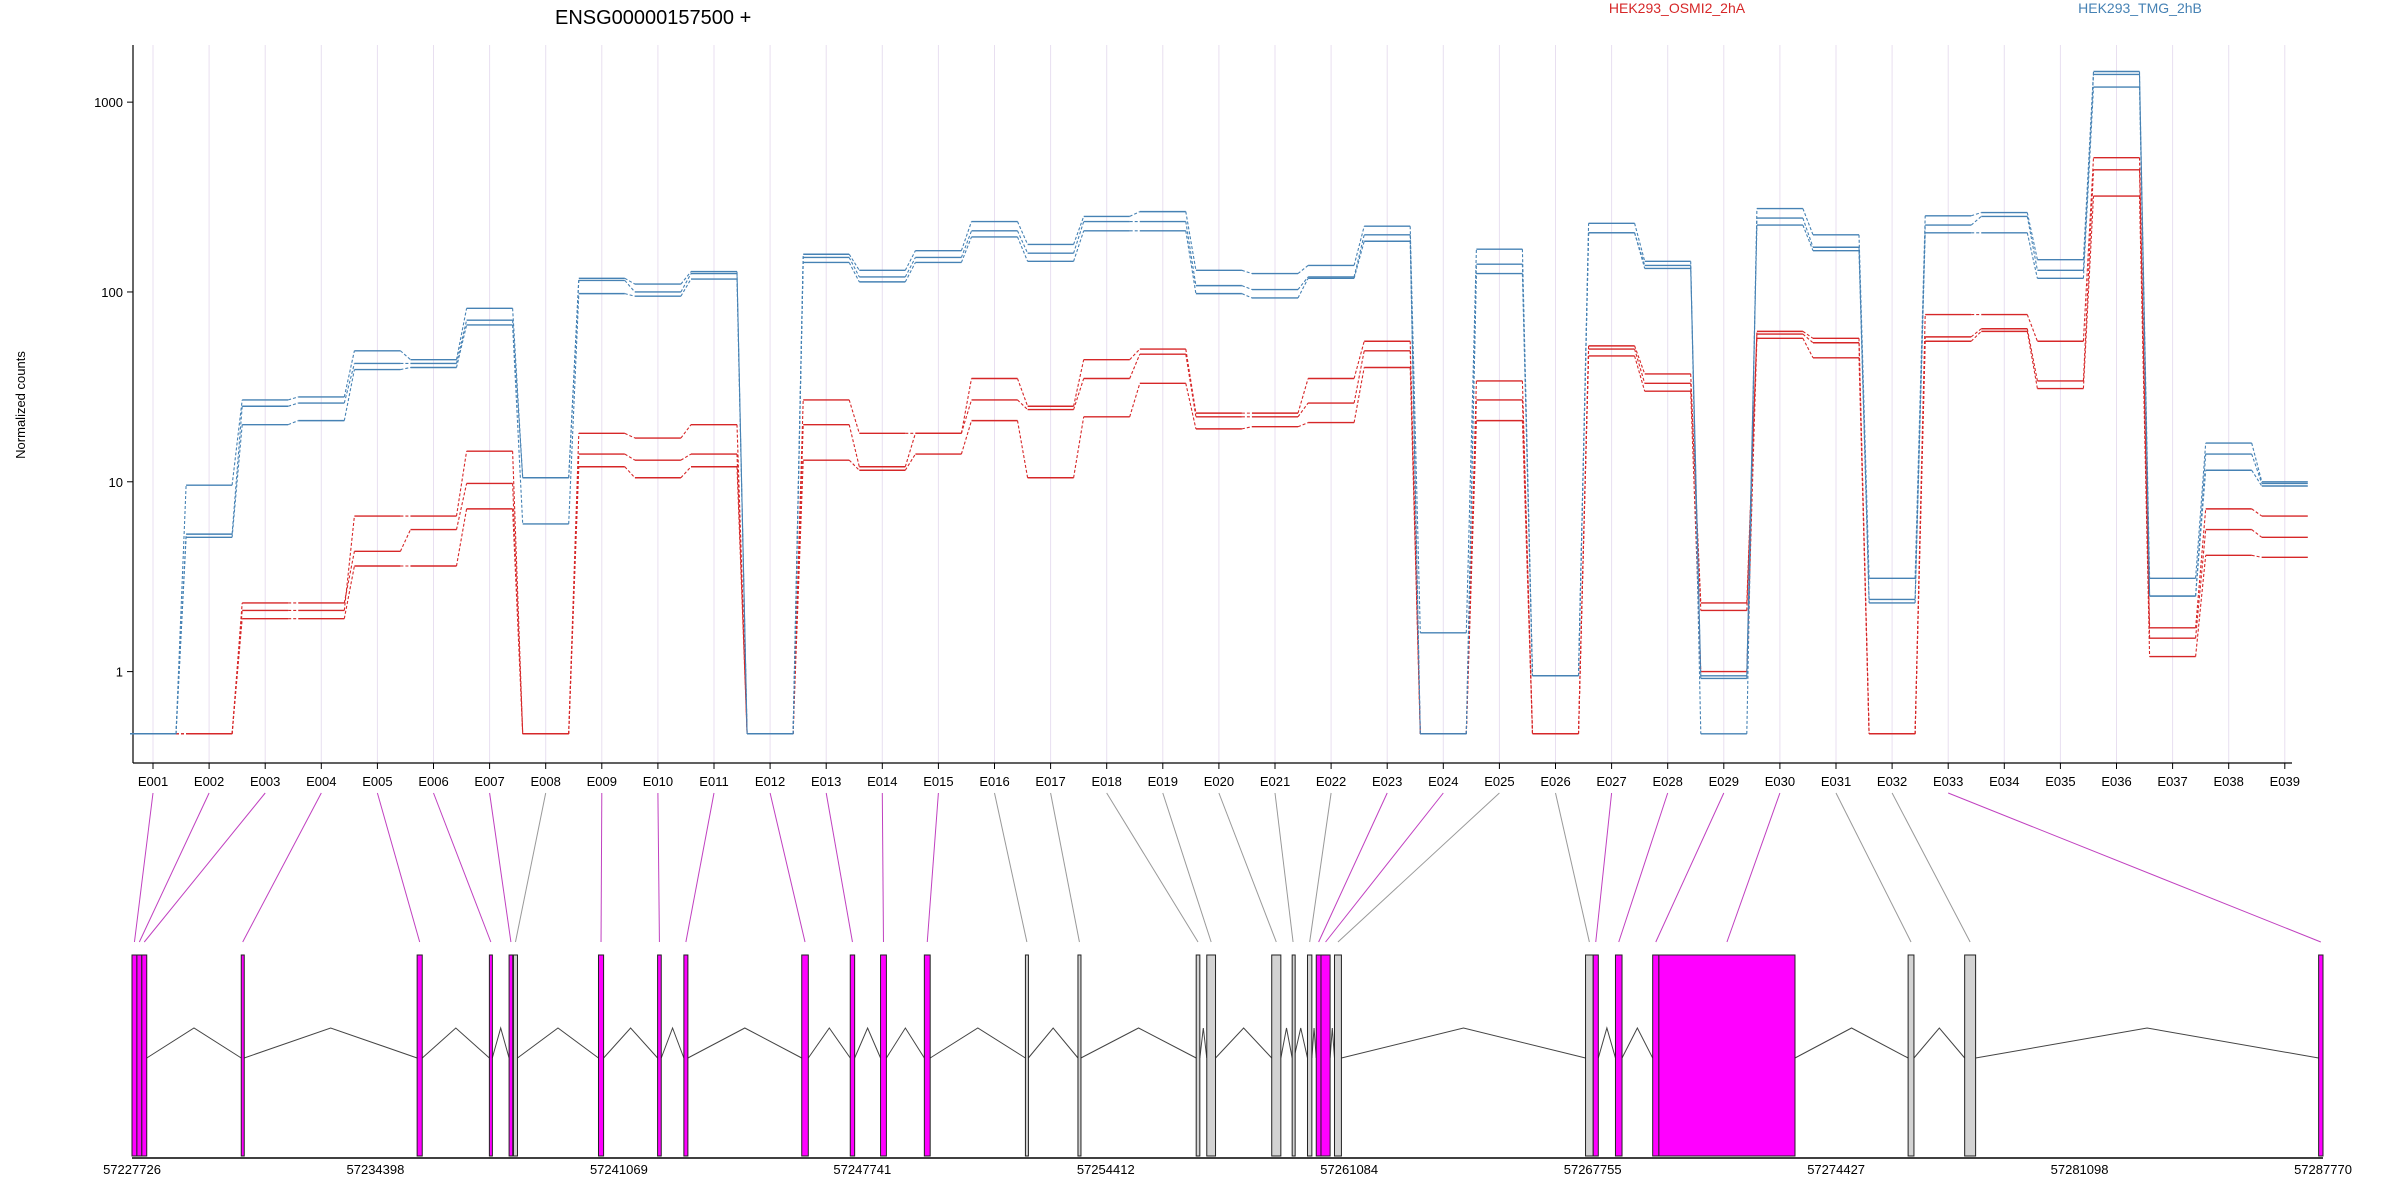 This screenshot has width=2400, height=1200. I want to click on x-tick-label: E007, so click(489, 781).